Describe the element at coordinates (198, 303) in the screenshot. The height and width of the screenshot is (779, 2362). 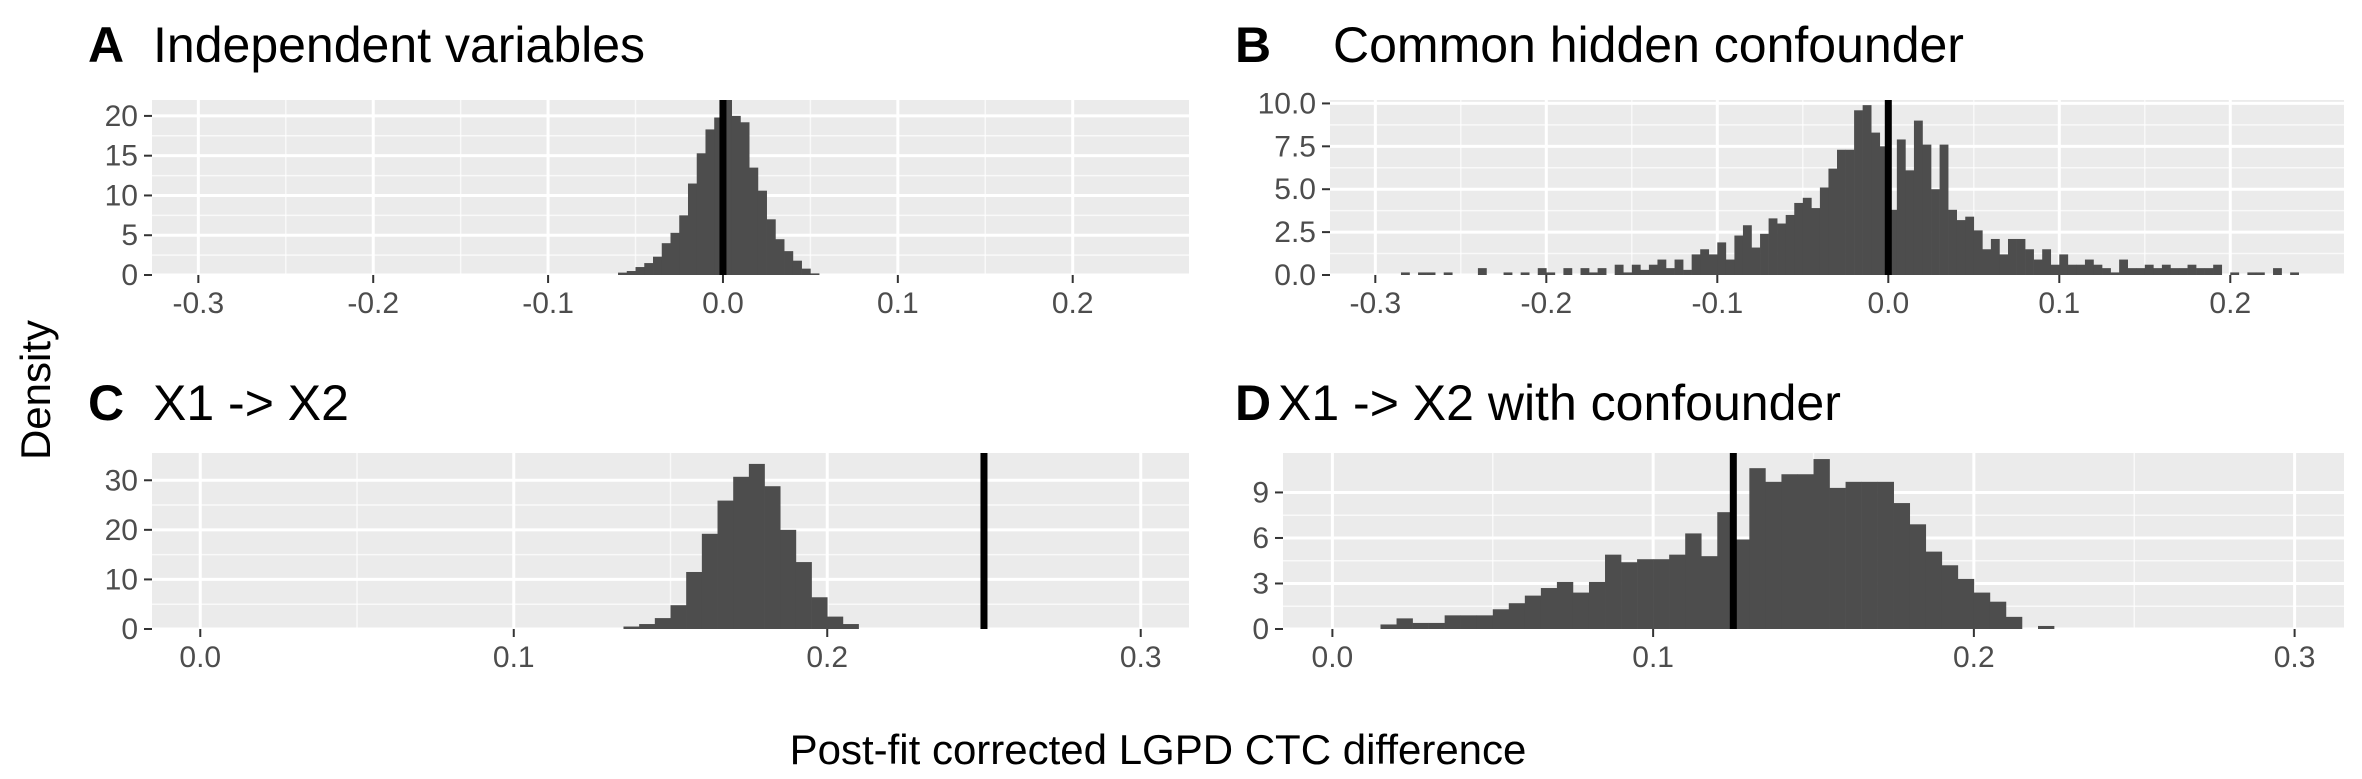
I see `panel-a-x-tick-label: -0.3` at that location.